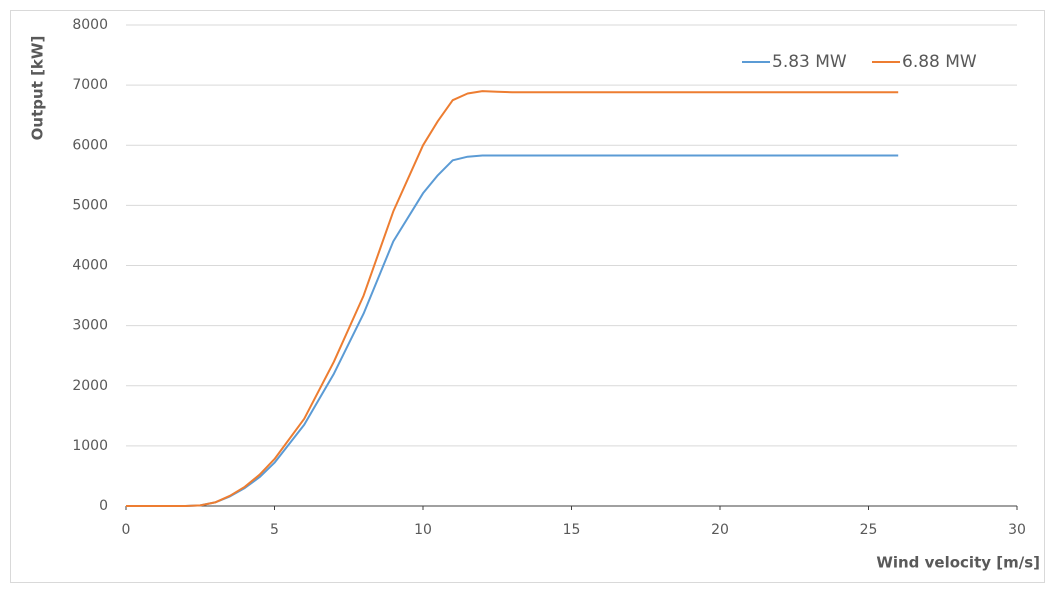 Image resolution: width=1055 pixels, height=592 pixels. What do you see at coordinates (90, 205) in the screenshot?
I see `y-tick-label: 5000` at bounding box center [90, 205].